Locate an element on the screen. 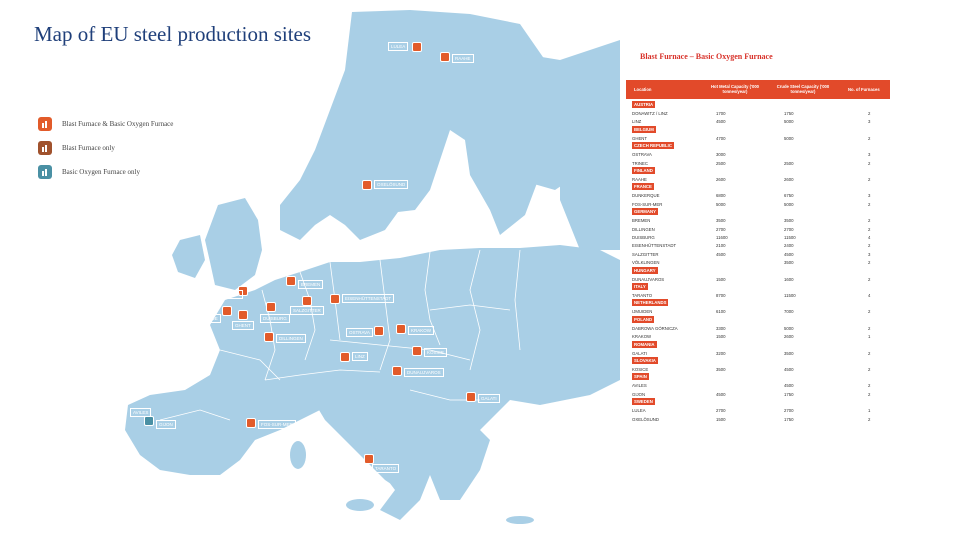 The height and width of the screenshot is (540, 960). legend-label: Blast Furnace & Basic Oxygen Furnace is located at coordinates (118, 124).